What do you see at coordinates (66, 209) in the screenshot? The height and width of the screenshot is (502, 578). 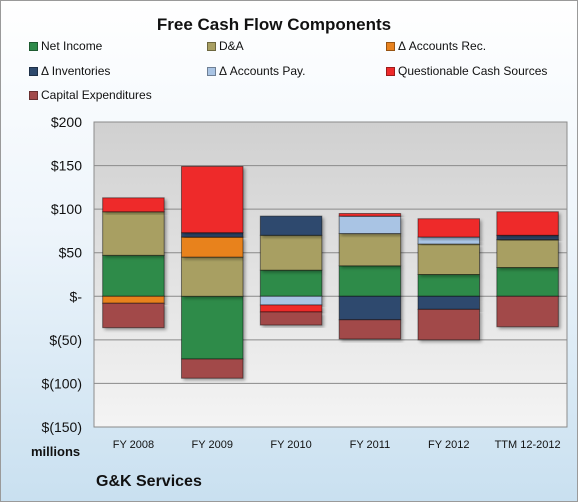 I see `y-tick-label: $100` at bounding box center [66, 209].